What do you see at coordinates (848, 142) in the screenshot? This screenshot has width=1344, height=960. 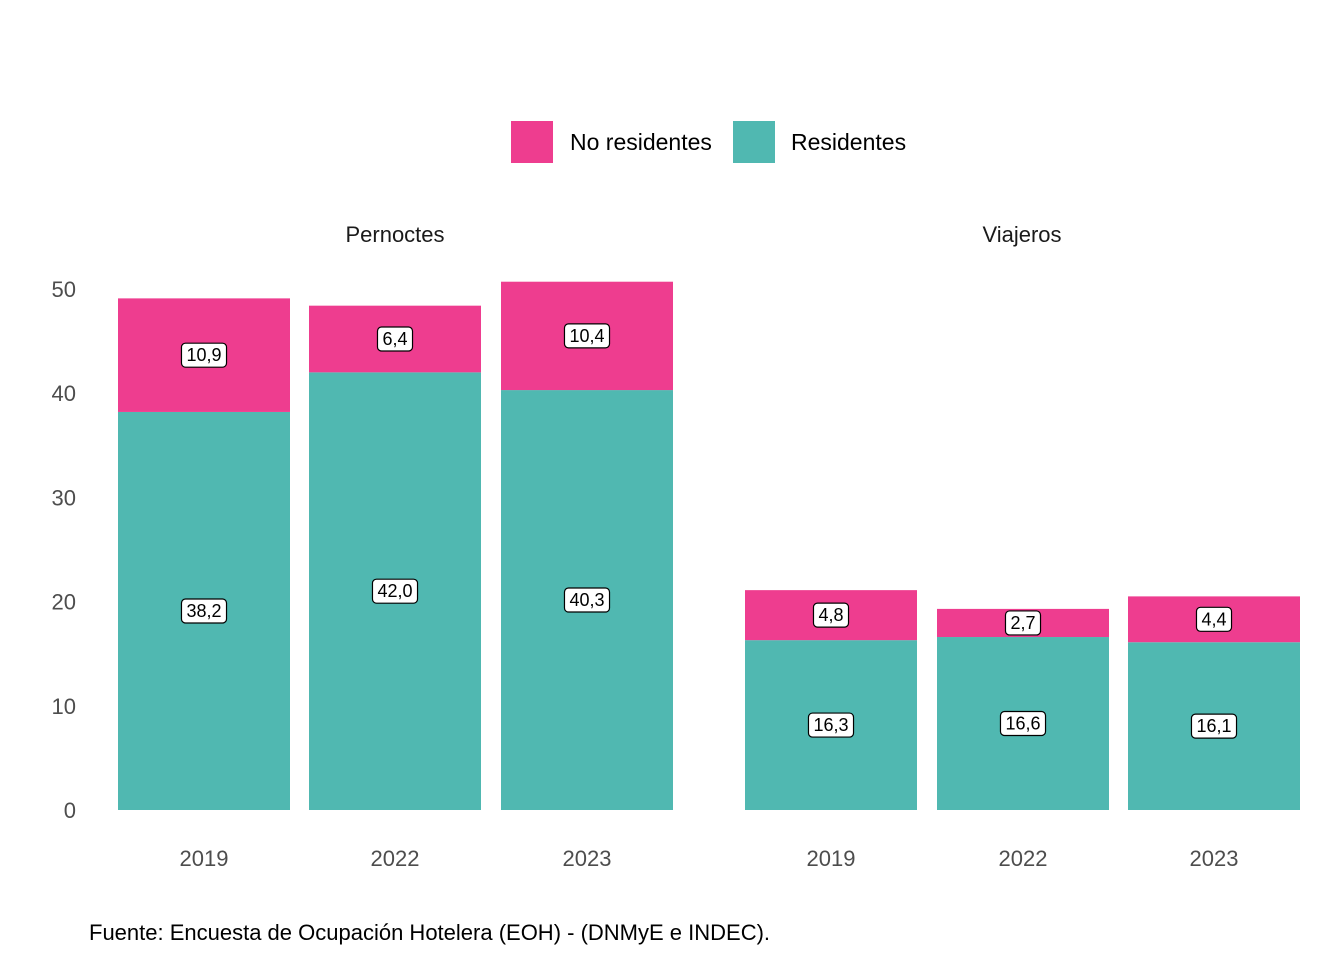 I see `legend-label-residentes: Residentes` at bounding box center [848, 142].